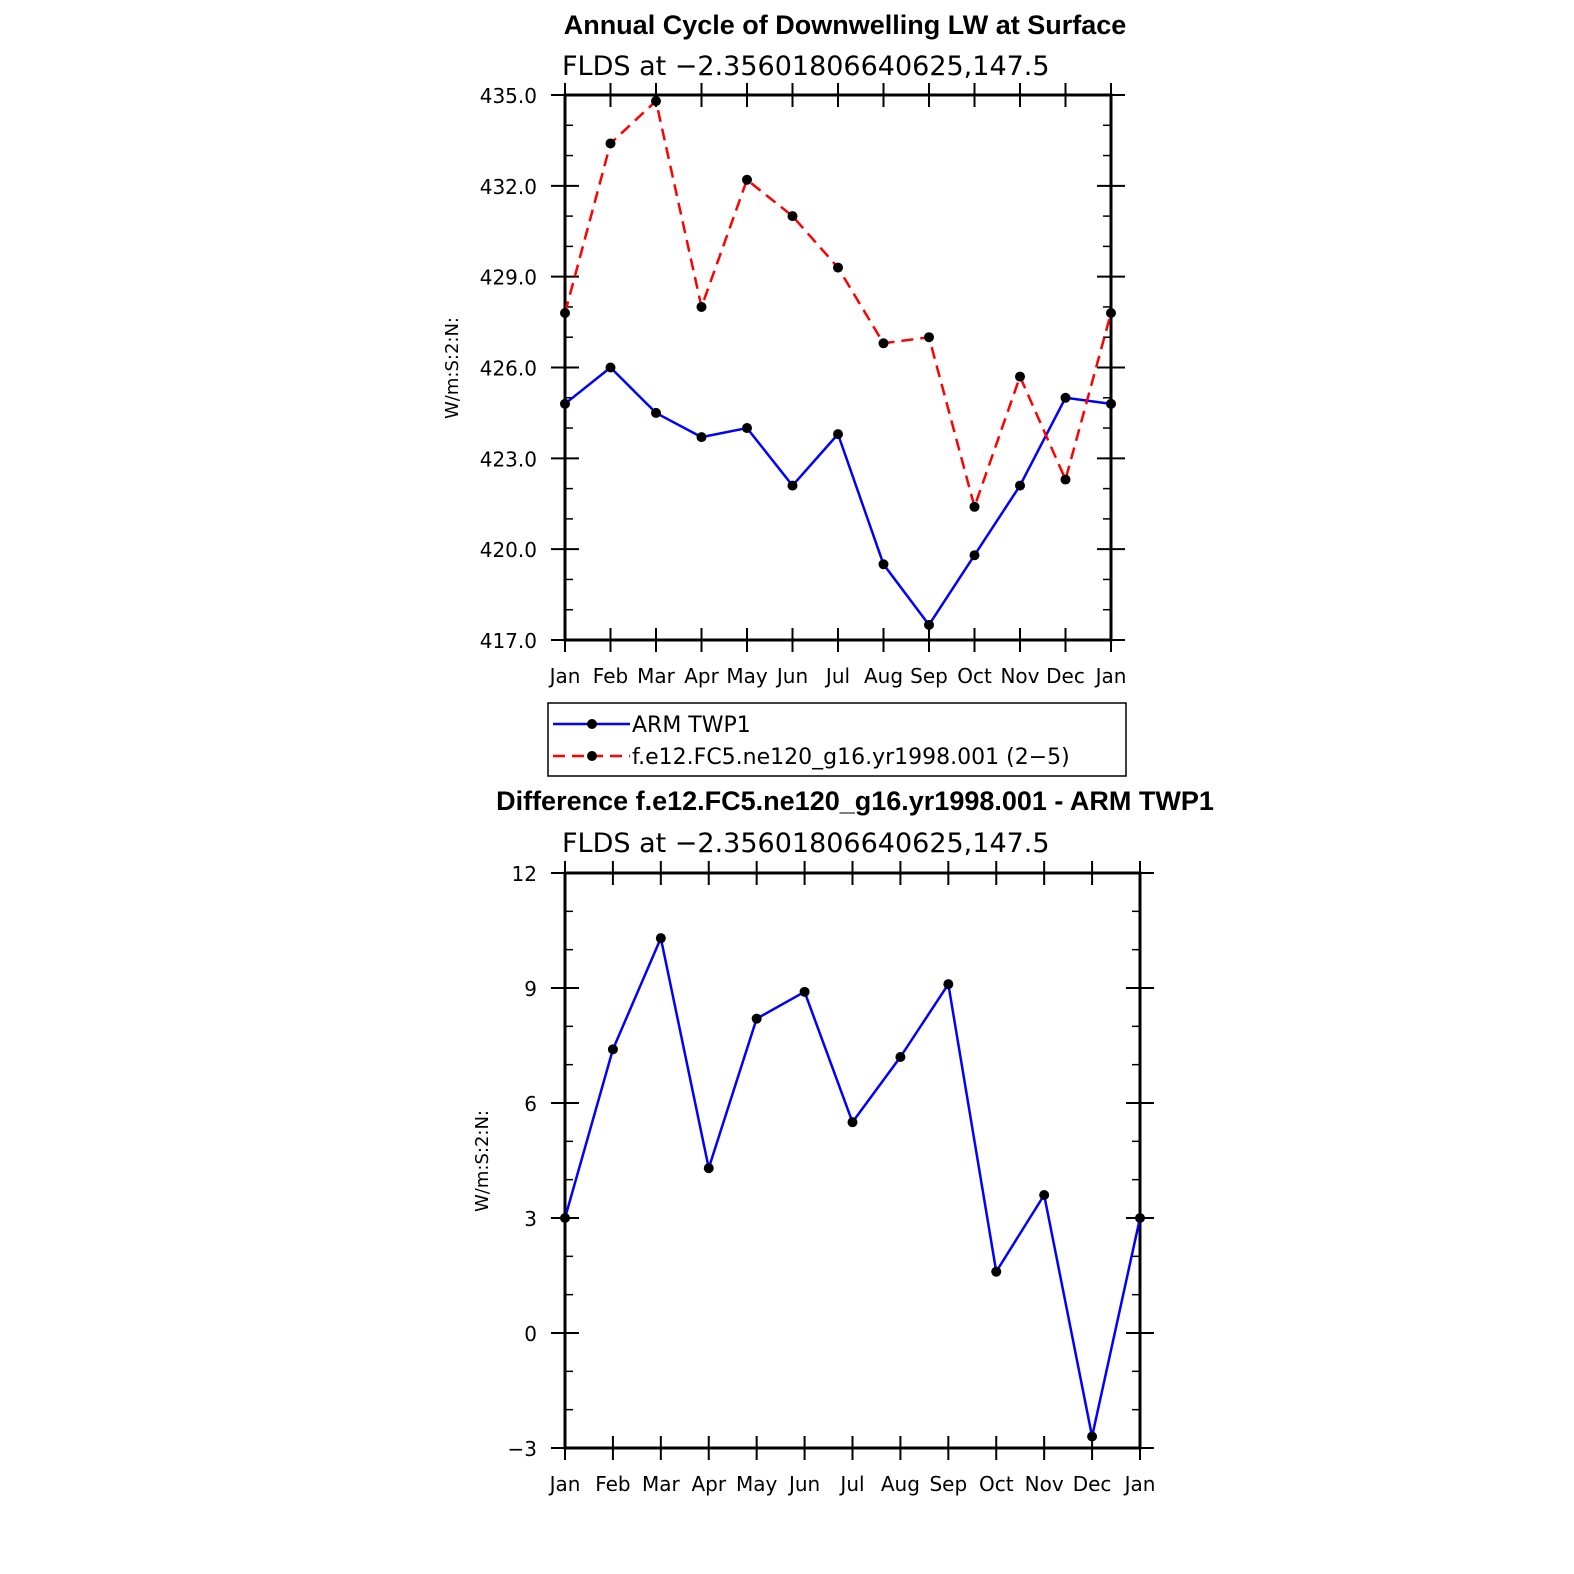  I want to click on chart1-xtick-label: Dec, so click(1065, 676).